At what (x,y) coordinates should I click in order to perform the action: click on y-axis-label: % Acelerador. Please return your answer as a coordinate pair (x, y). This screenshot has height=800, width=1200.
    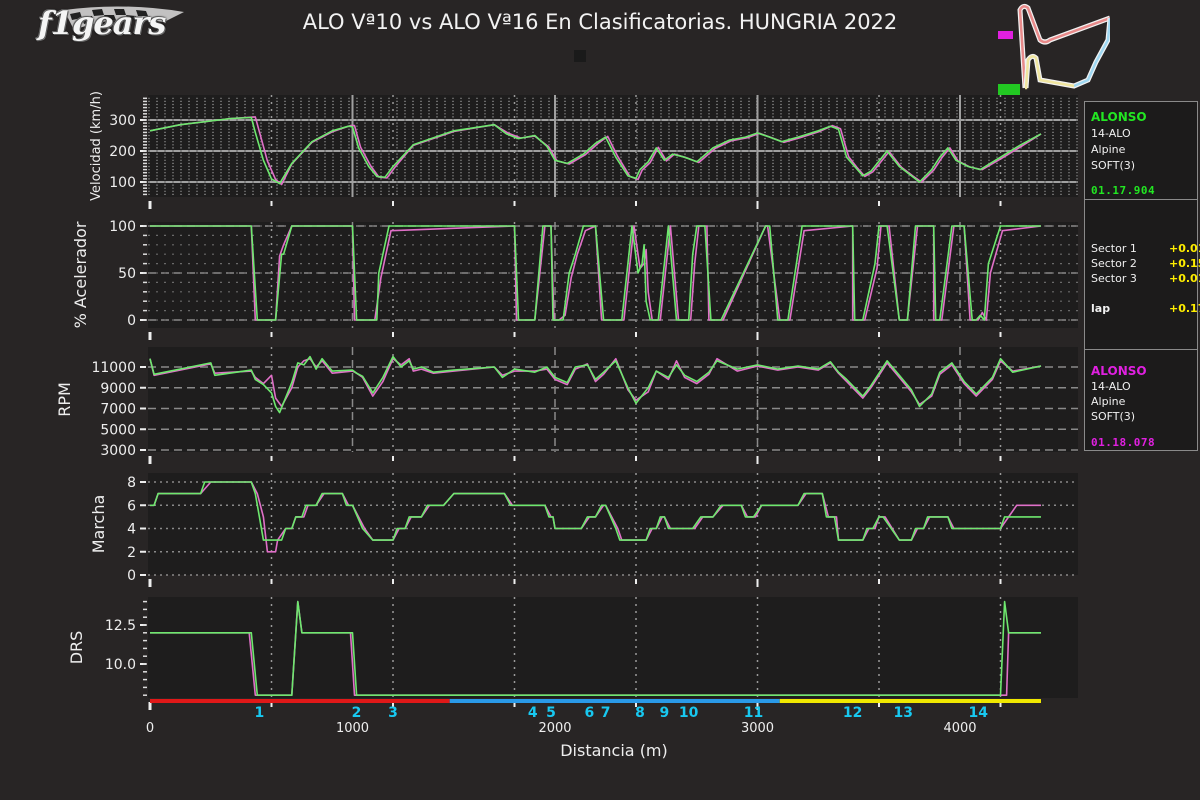
    Looking at the image, I should click on (80, 274).